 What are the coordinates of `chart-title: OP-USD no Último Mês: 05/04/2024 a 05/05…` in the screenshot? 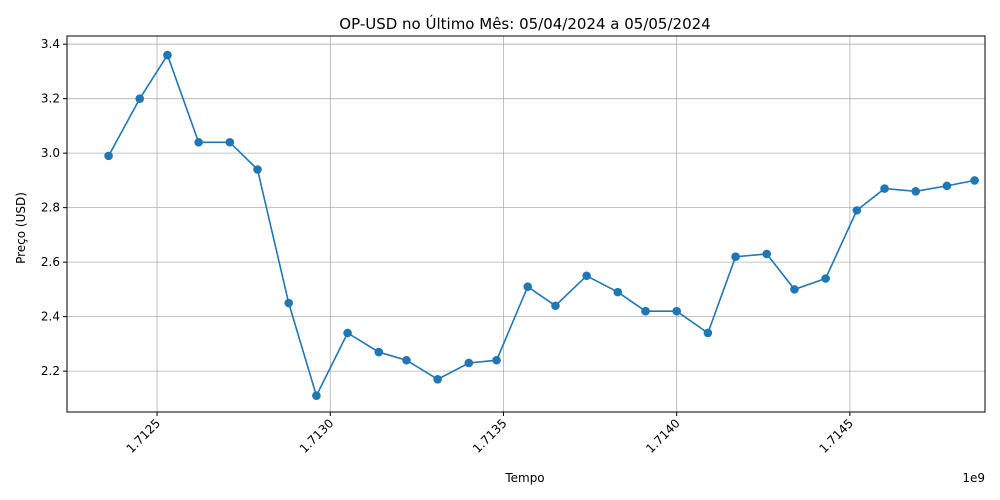 It's located at (524, 23).